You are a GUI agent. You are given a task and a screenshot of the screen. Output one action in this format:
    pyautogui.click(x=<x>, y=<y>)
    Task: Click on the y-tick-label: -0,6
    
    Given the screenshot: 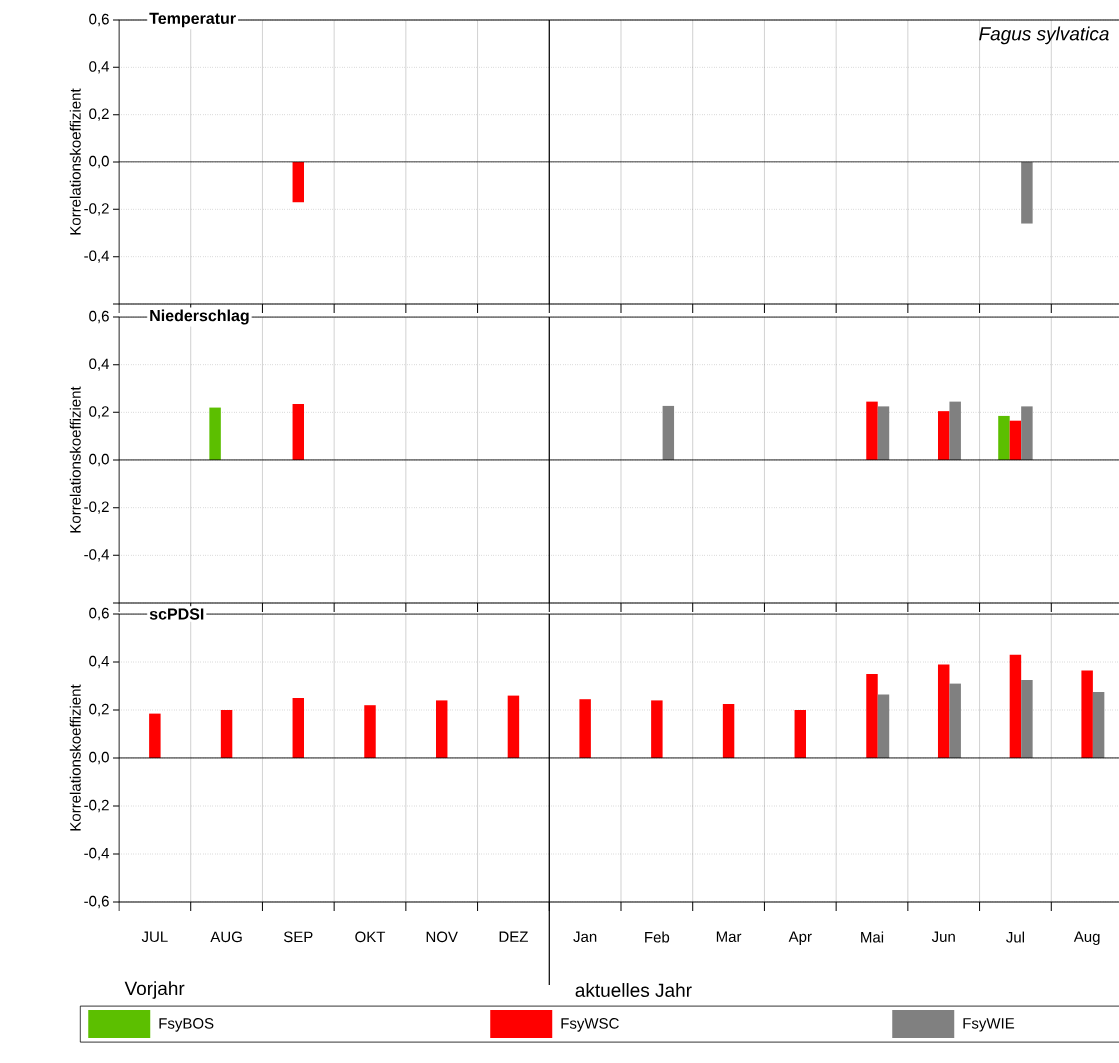 What is the action you would take?
    pyautogui.click(x=96, y=902)
    